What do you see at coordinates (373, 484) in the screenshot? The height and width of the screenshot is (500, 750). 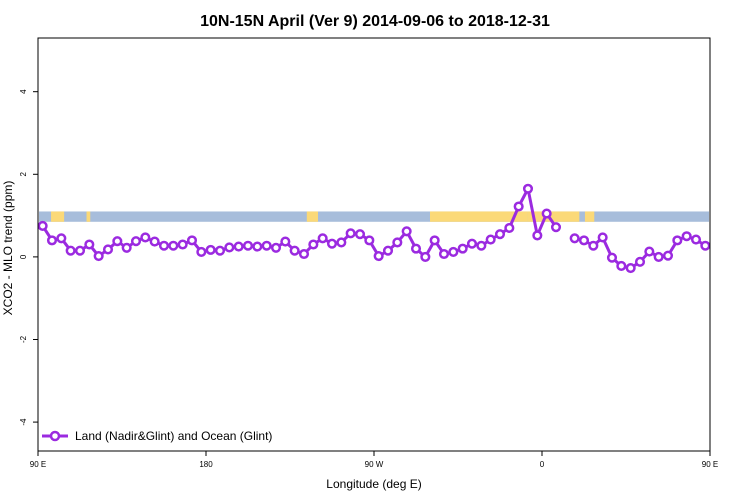 I see `x-axis-label: Longitude (deg E)` at bounding box center [373, 484].